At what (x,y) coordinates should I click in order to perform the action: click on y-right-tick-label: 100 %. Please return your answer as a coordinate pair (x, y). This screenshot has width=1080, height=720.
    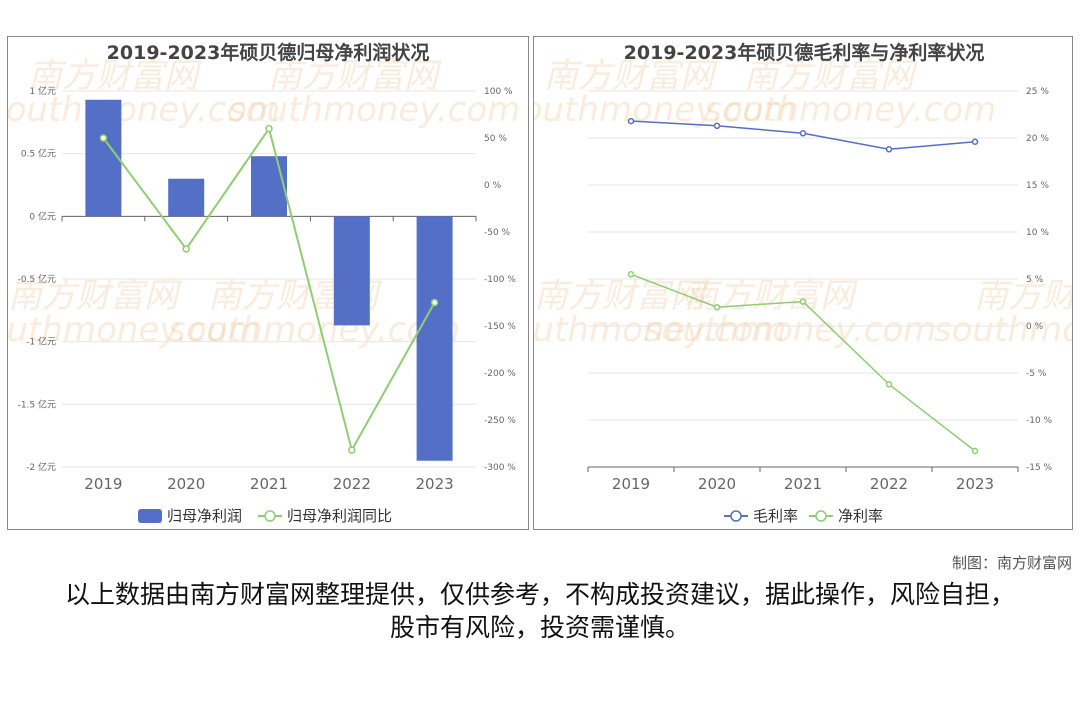
    Looking at the image, I should click on (498, 92).